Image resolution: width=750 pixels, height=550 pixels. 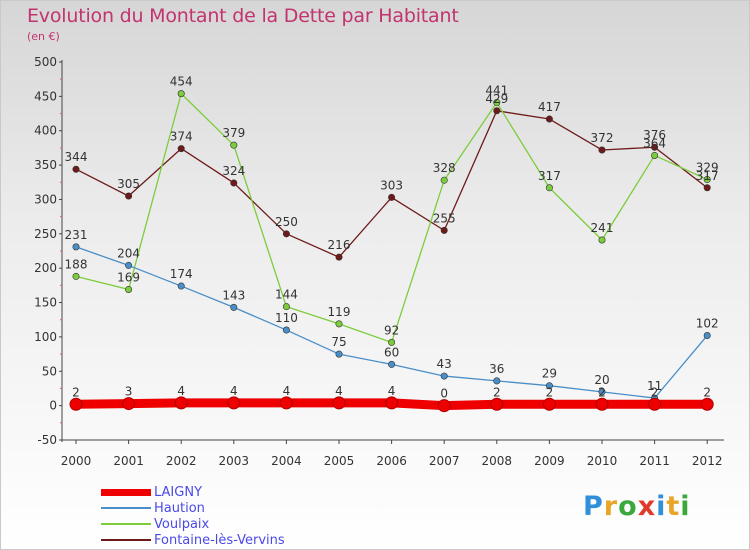 What do you see at coordinates (444, 168) in the screenshot?
I see `data-label: 328` at bounding box center [444, 168].